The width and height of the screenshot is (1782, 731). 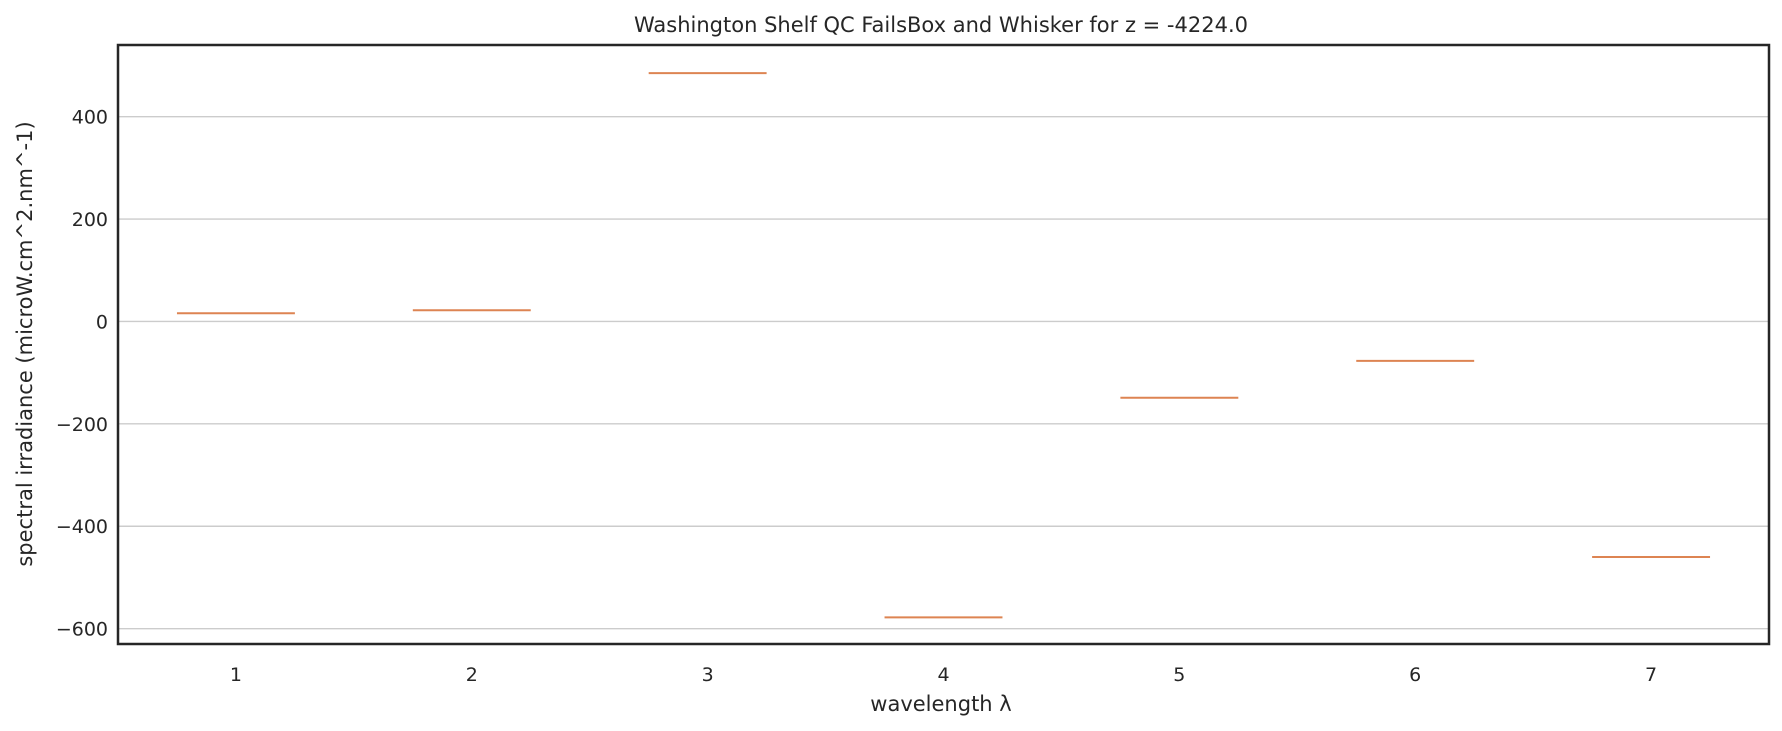 I want to click on y-tick-label: −600, so click(x=82, y=630).